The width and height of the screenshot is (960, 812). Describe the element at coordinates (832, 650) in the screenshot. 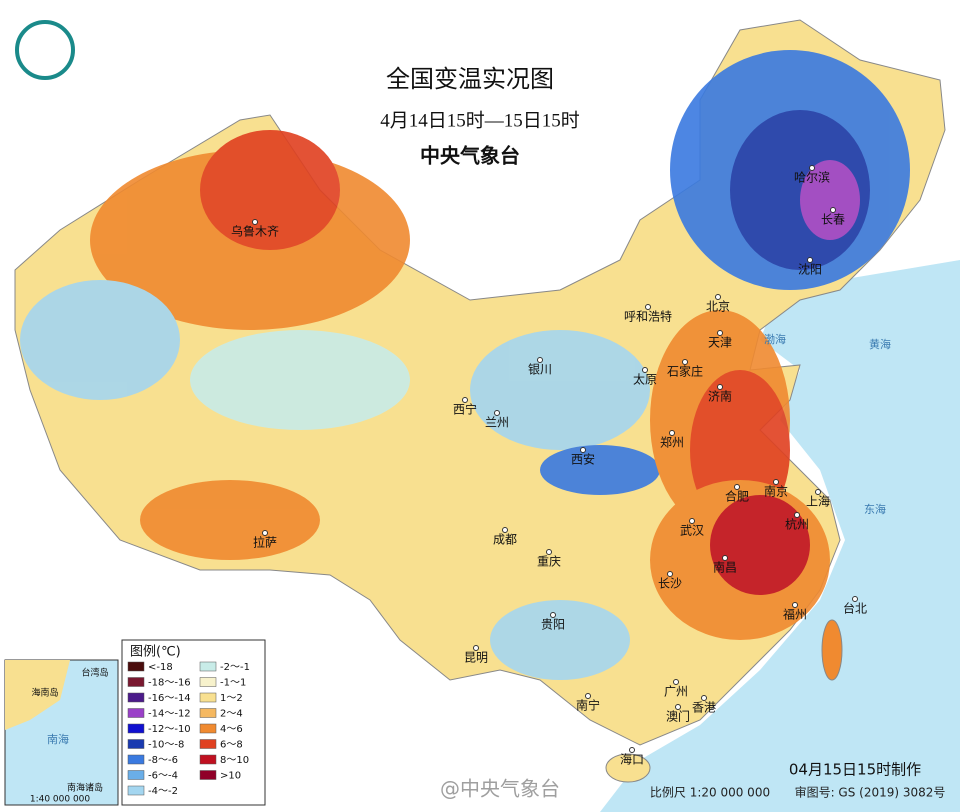

I see `taiwan` at that location.